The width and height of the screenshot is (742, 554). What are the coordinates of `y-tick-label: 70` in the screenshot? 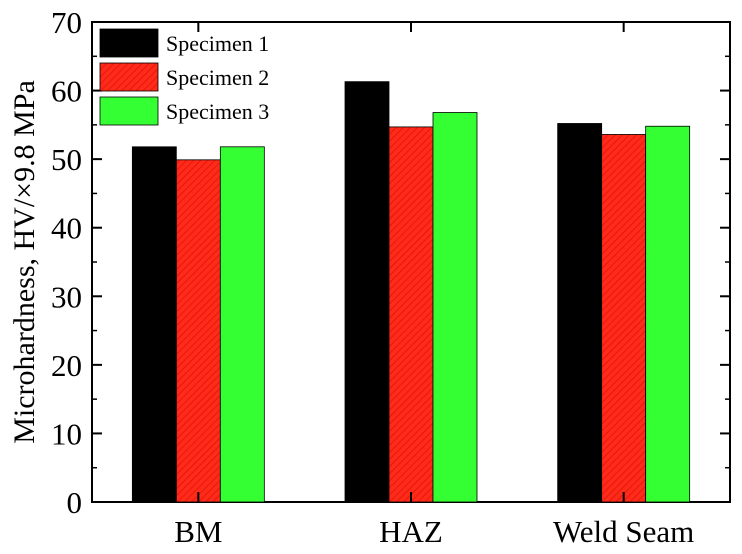 It's located at (66, 22).